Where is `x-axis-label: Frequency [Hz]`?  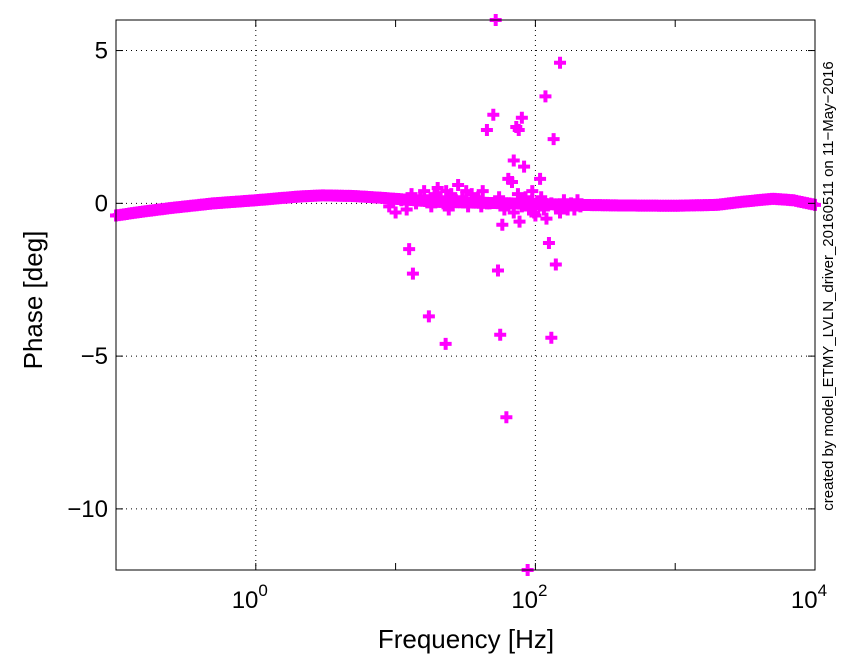 x-axis-label: Frequency [Hz] is located at coordinates (466, 639).